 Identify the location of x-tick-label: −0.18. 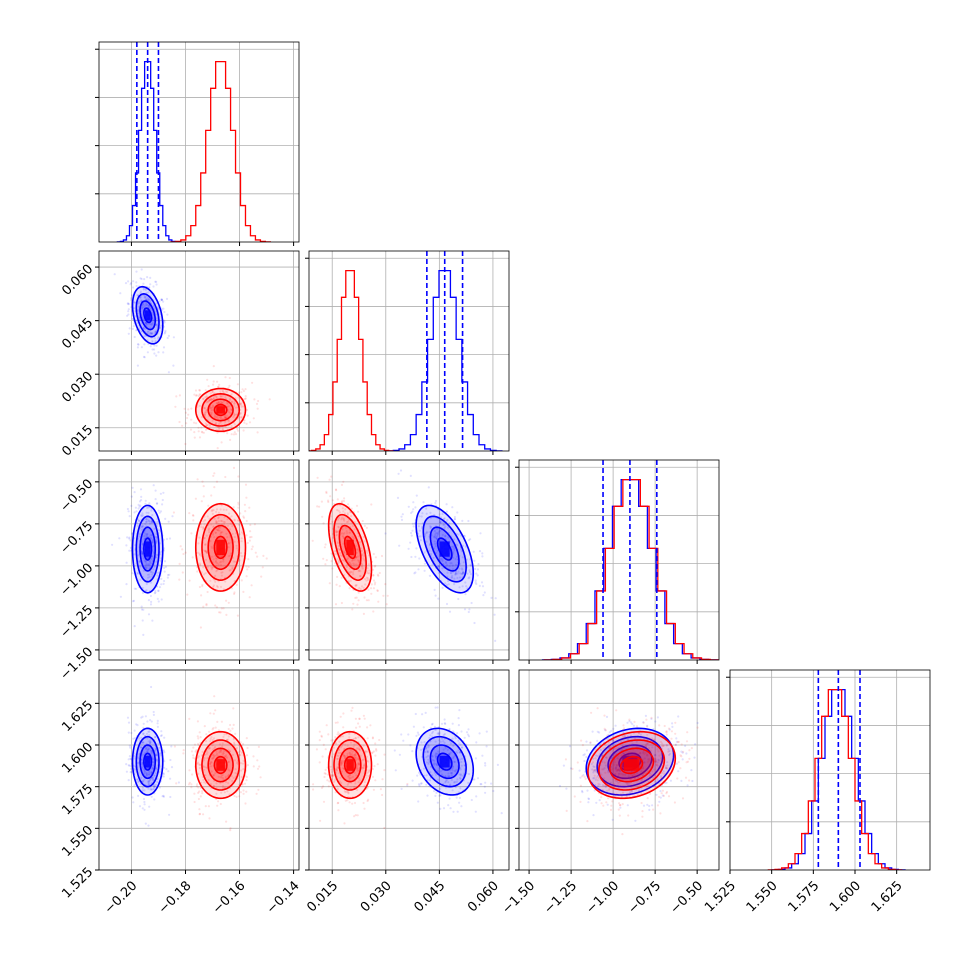
(175, 897).